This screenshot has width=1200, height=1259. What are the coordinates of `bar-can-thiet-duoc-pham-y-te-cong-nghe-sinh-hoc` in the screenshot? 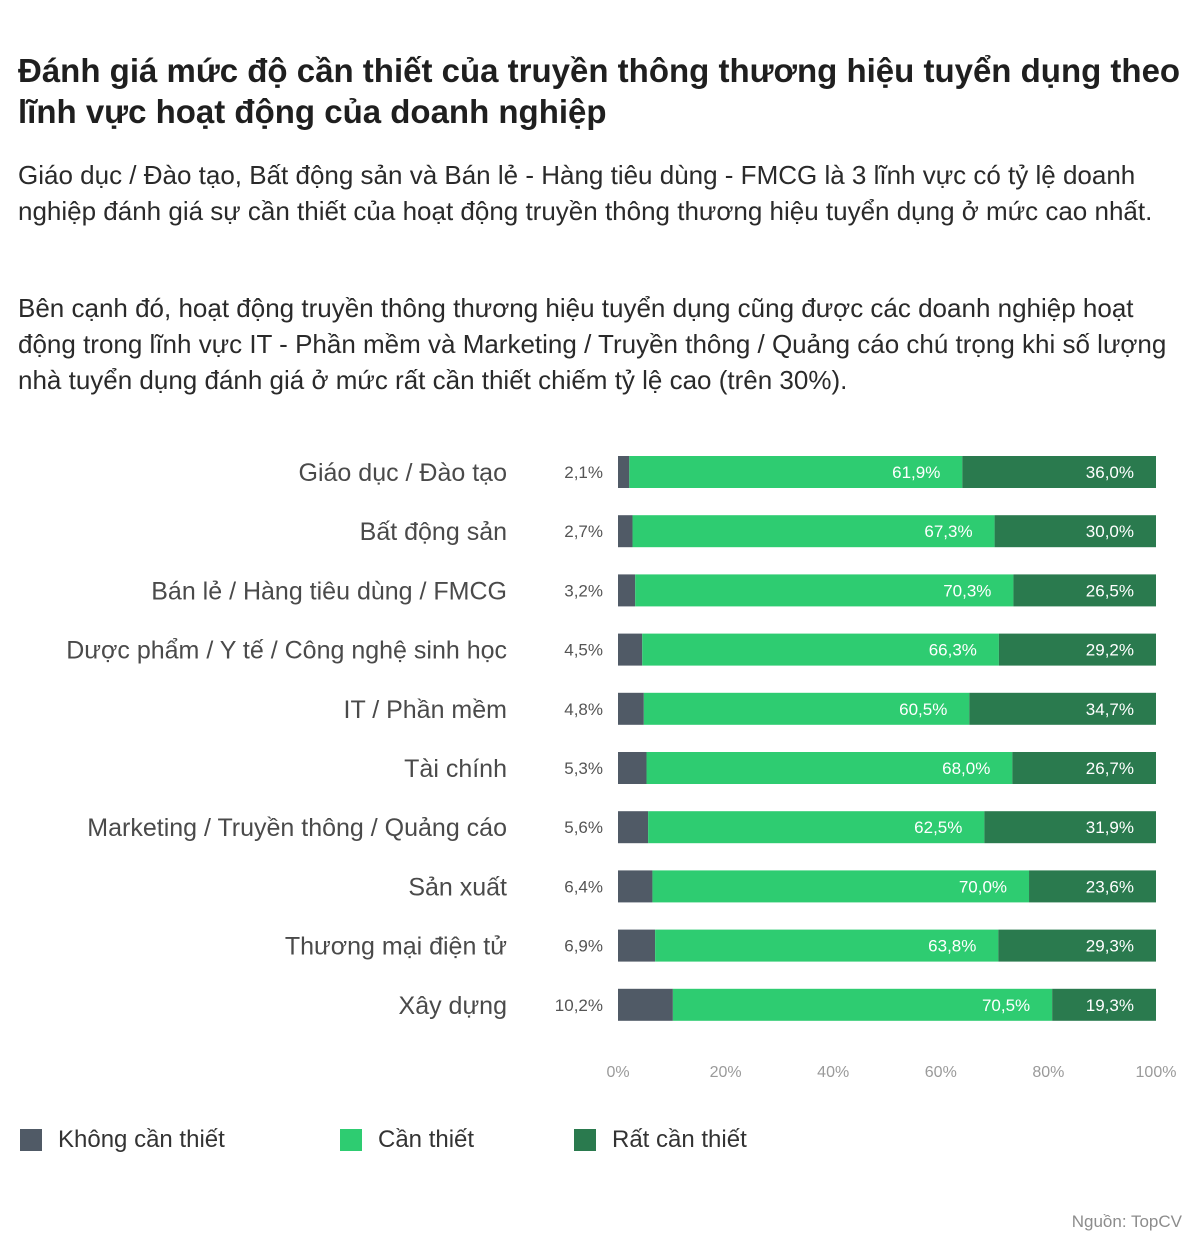 It's located at (820, 649).